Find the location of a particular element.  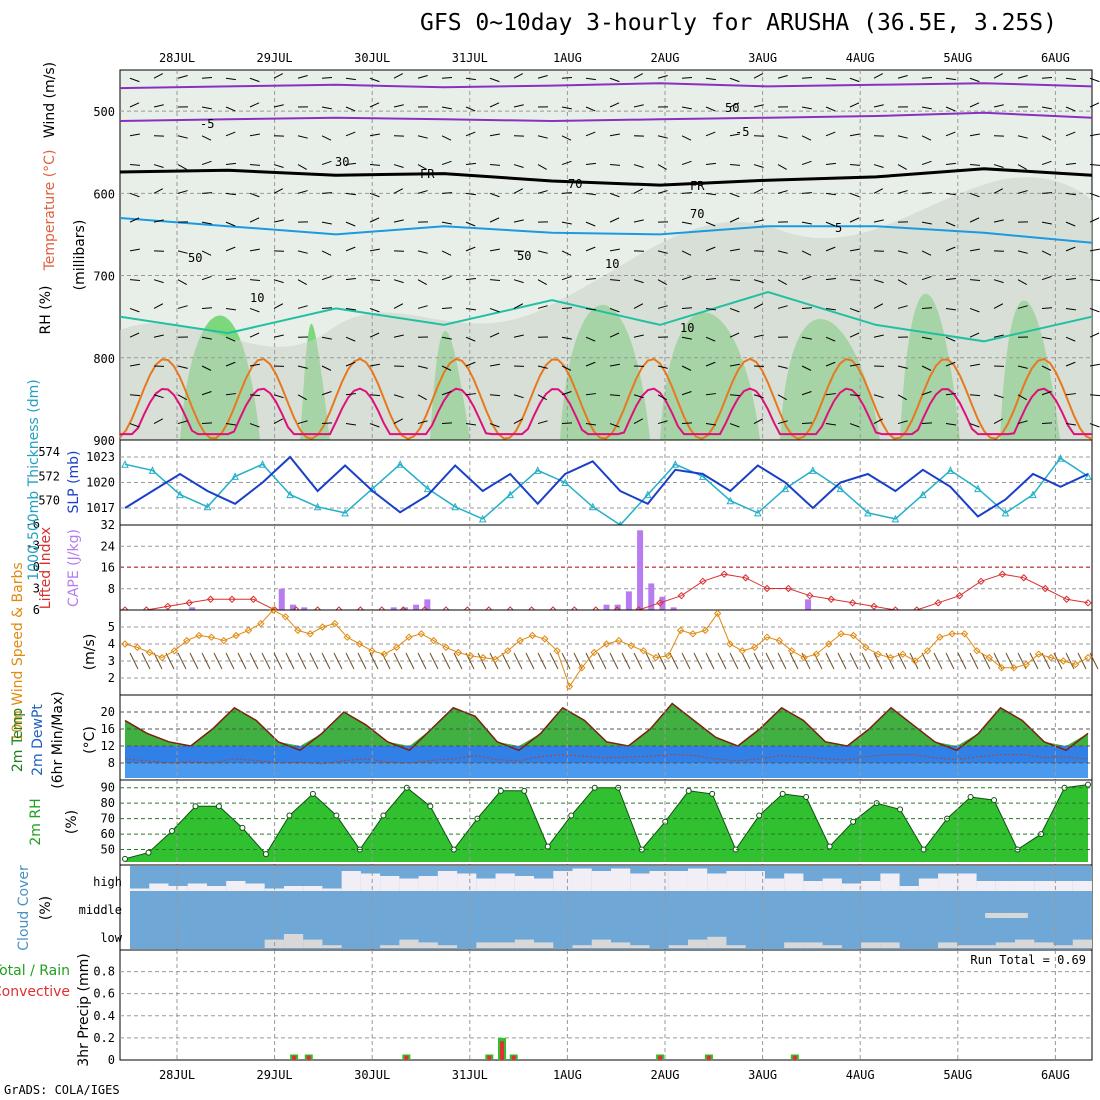

bottom-date-label: 31JUL is located at coordinates (470, 1075).